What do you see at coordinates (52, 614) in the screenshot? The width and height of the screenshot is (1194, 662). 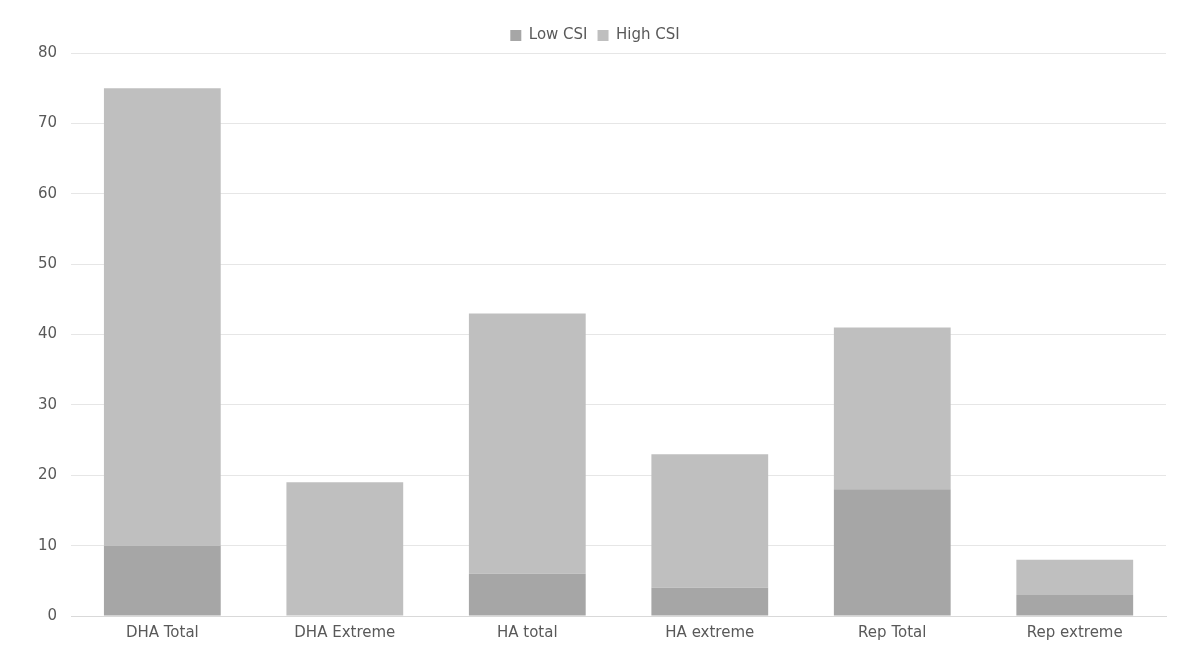 I see `y-tick-label: 0` at bounding box center [52, 614].